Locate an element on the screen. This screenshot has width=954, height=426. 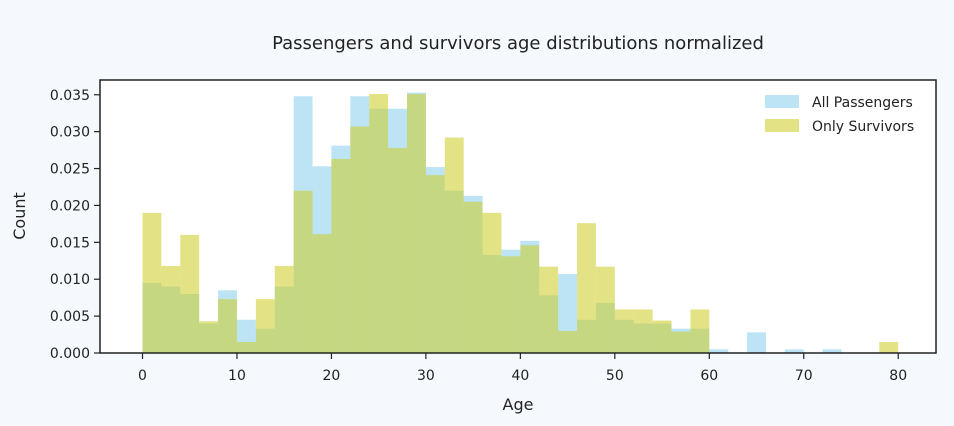
x-ticks: 0 10 20 30 40 50 60 70 80 is located at coordinates (522, 368).